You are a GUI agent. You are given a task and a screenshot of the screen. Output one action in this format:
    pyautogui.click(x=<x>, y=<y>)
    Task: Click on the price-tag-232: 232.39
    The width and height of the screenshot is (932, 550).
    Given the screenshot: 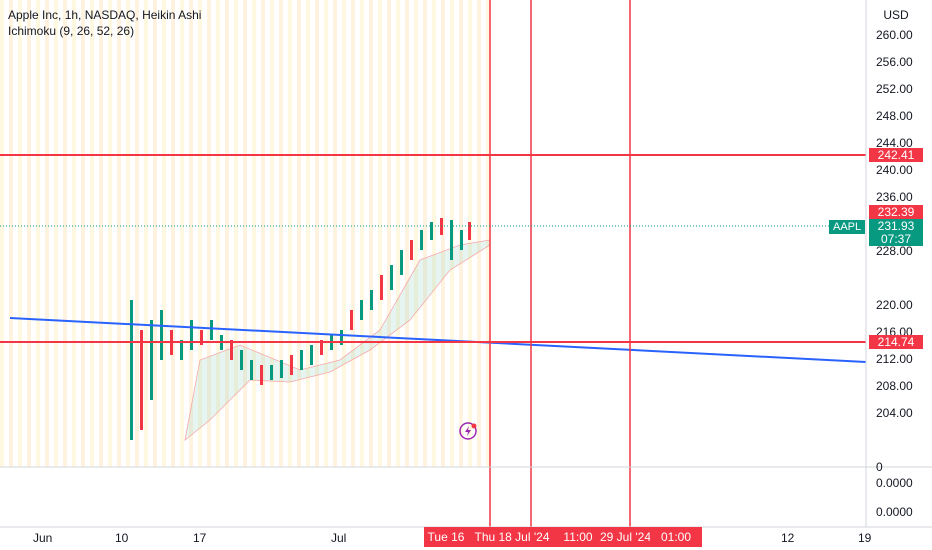 What is the action you would take?
    pyautogui.click(x=896, y=212)
    